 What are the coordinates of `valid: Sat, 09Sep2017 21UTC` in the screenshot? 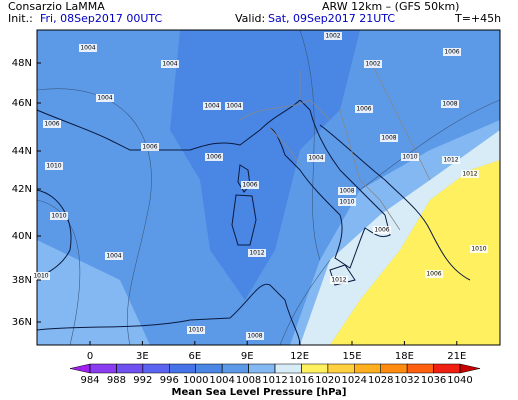 It's located at (331, 18).